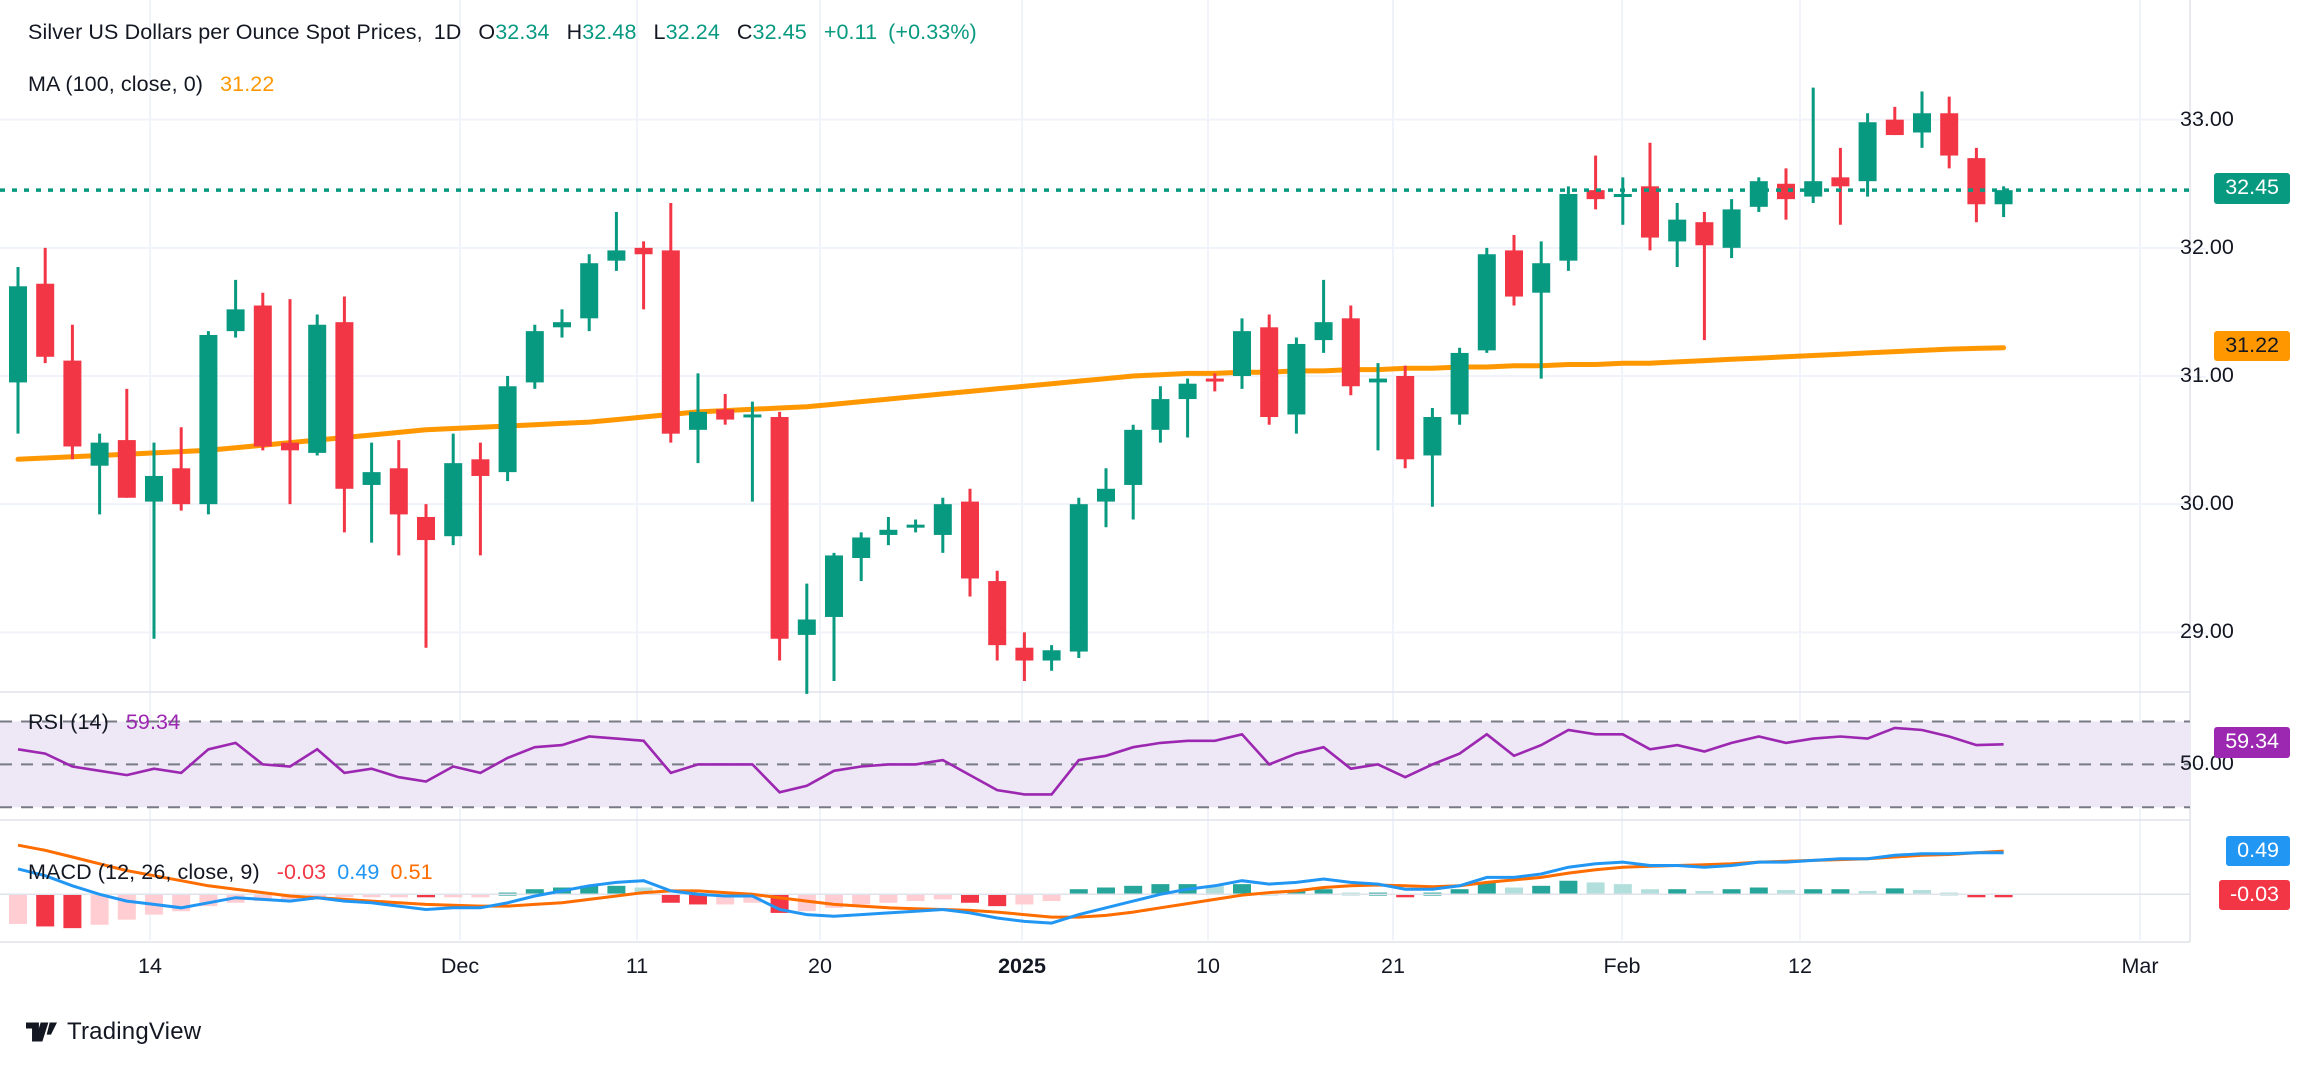 Image resolution: width=2304 pixels, height=1066 pixels. Describe the element at coordinates (2207, 246) in the screenshot. I see `price-tick-32.00: 32.00` at that location.